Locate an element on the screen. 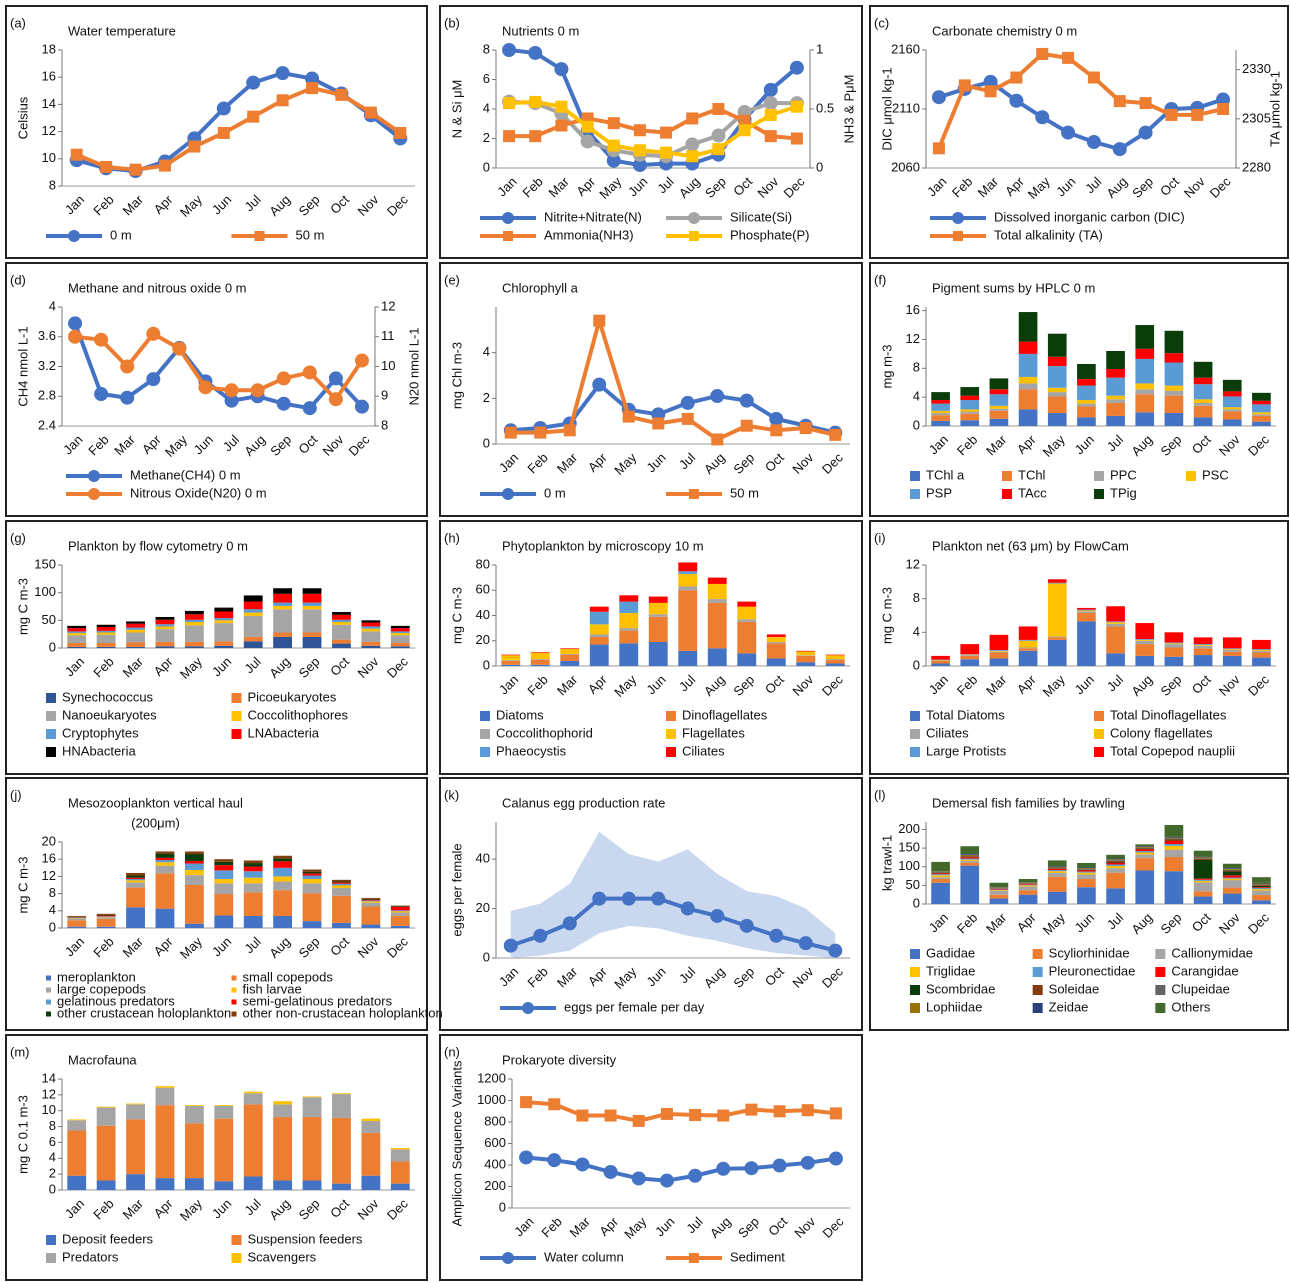 The image size is (1290, 1282). legend-label: Methane(CH4) 0 m is located at coordinates (185, 474).